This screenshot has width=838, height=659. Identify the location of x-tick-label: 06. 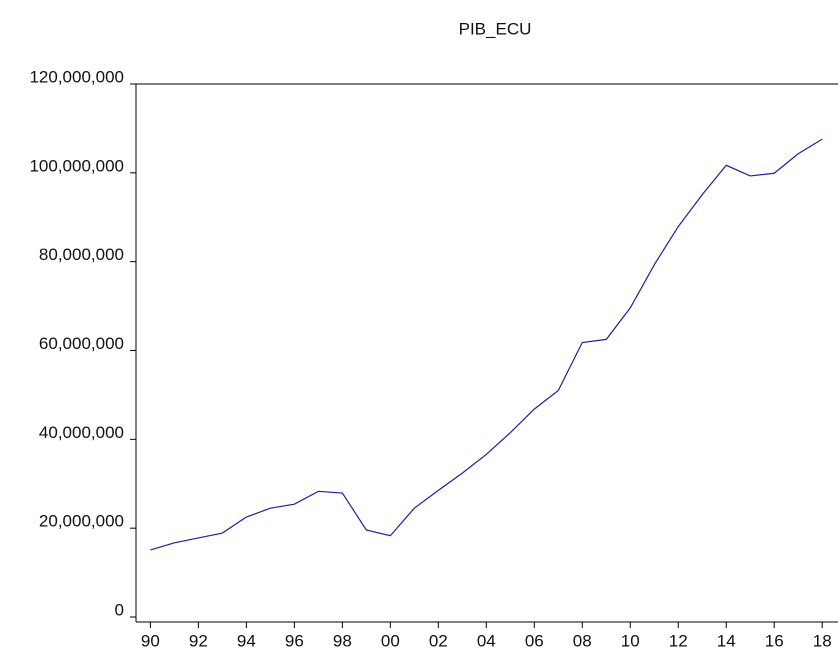
(534, 640).